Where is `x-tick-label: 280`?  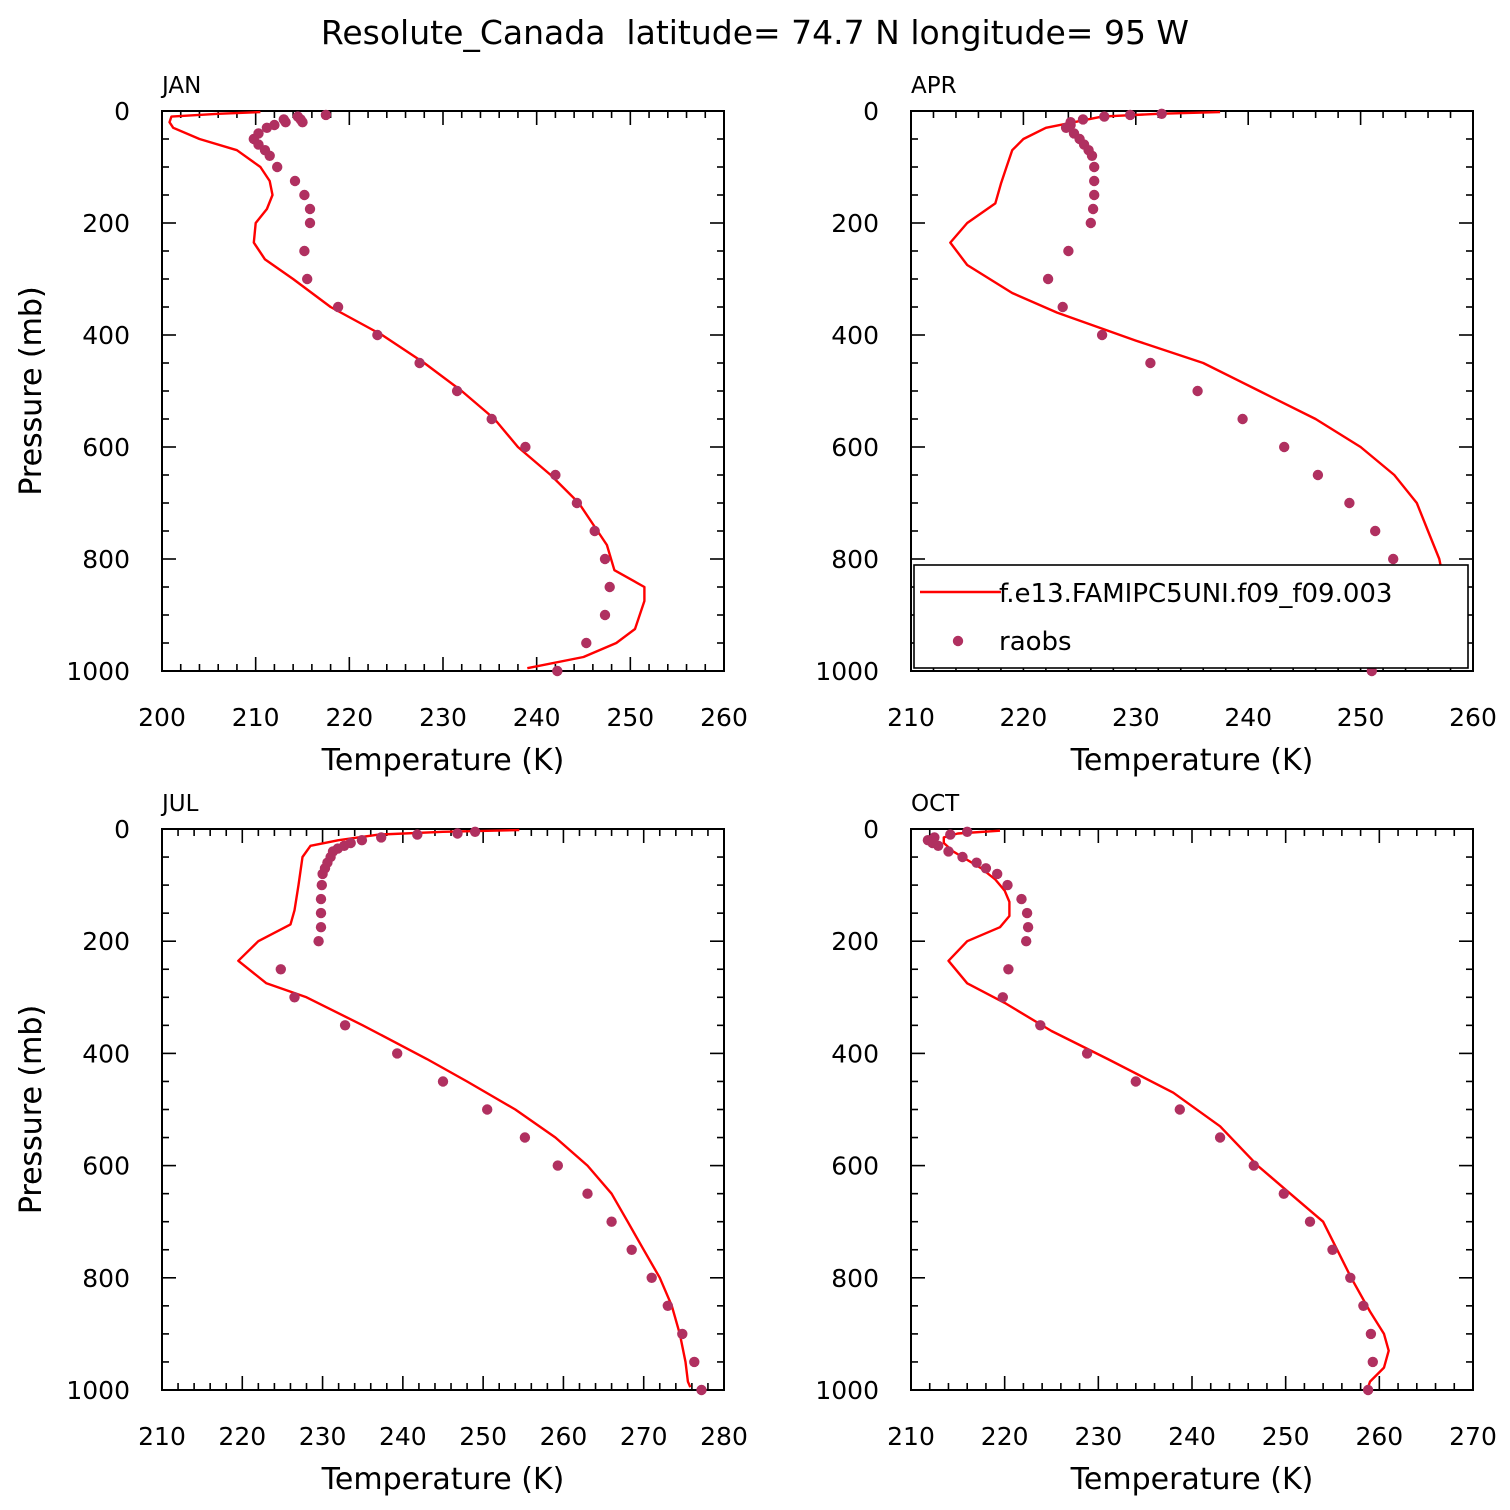 x-tick-label: 280 is located at coordinates (724, 1436).